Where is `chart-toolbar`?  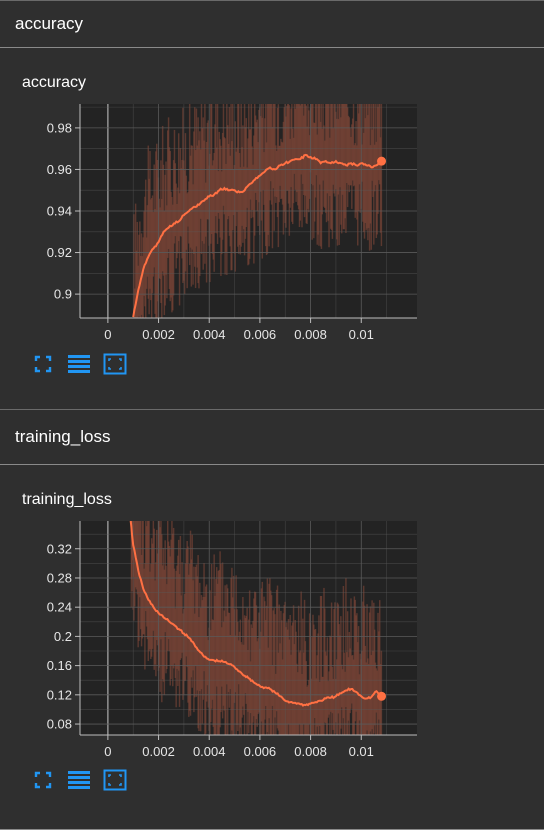
chart-toolbar is located at coordinates (79, 364).